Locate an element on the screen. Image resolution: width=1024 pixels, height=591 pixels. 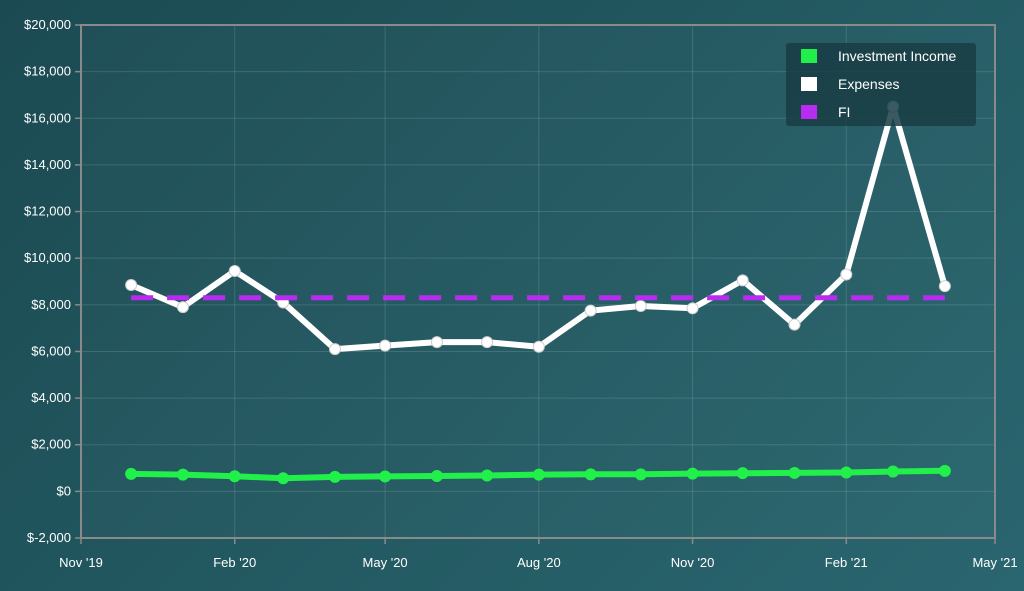
expenses-legend-swatch is located at coordinates (809, 84).